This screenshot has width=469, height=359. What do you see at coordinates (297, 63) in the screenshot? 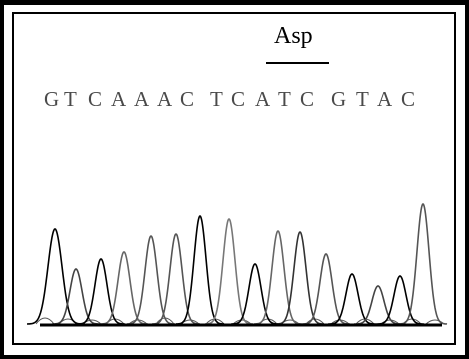
I see `amino-acid-underline` at bounding box center [297, 63].